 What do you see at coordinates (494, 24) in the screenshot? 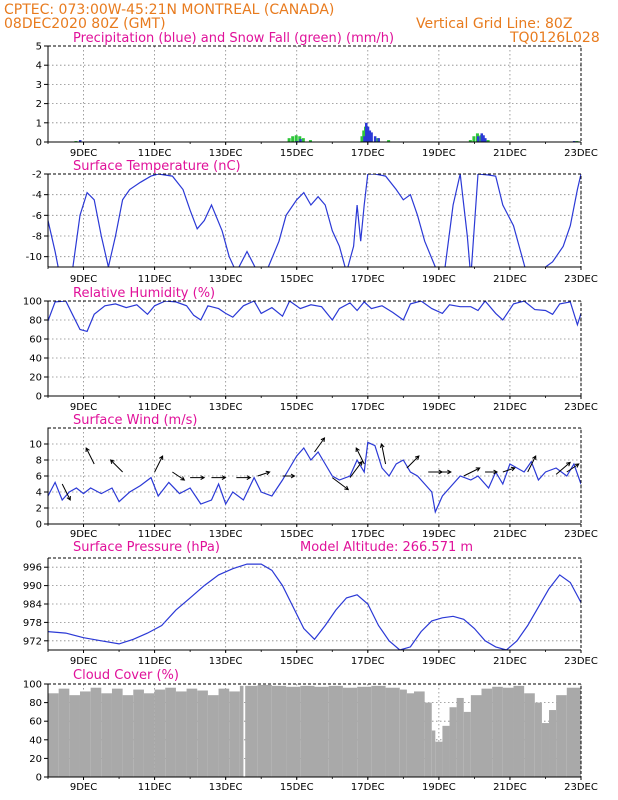
I see `header-vertical-grid: Vertical Grid Line: 80Z` at bounding box center [494, 24].